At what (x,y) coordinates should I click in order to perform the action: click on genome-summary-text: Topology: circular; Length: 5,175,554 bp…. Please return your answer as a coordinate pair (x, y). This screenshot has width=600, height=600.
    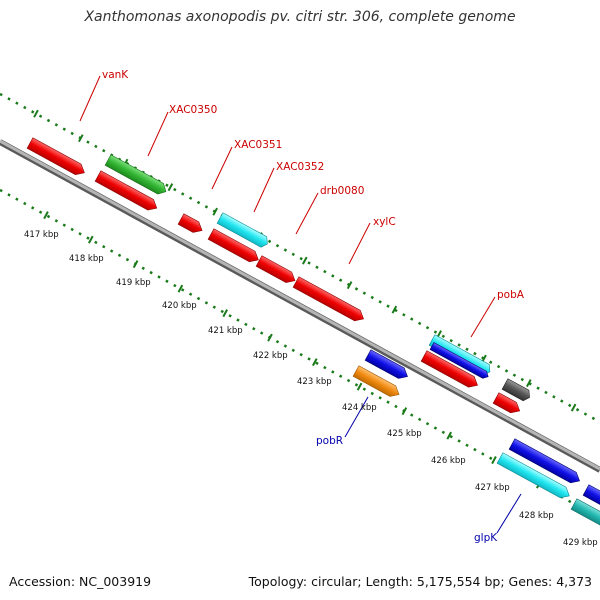
    Looking at the image, I should click on (420, 581).